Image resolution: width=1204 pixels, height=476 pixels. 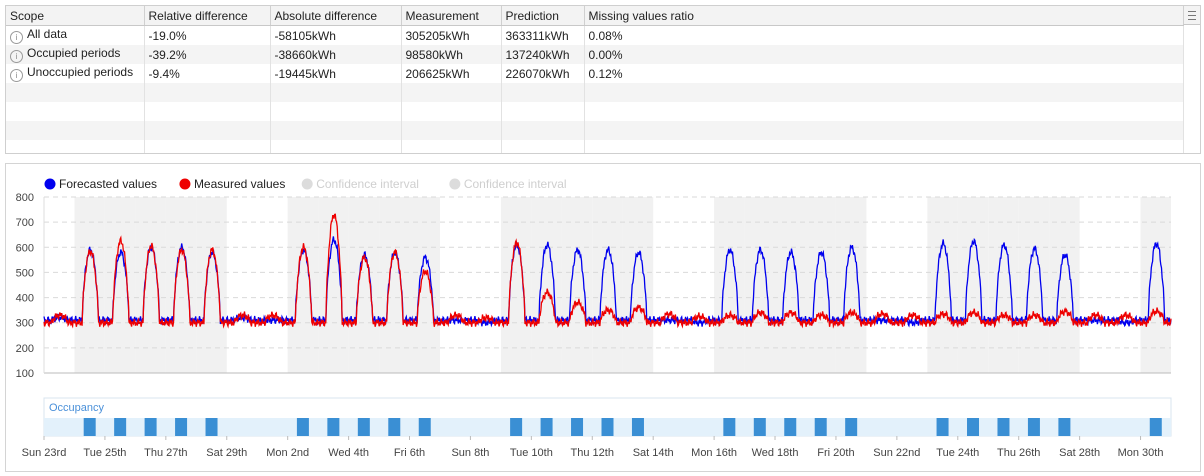 I want to click on y-tick-label: 300, so click(x=25, y=324).